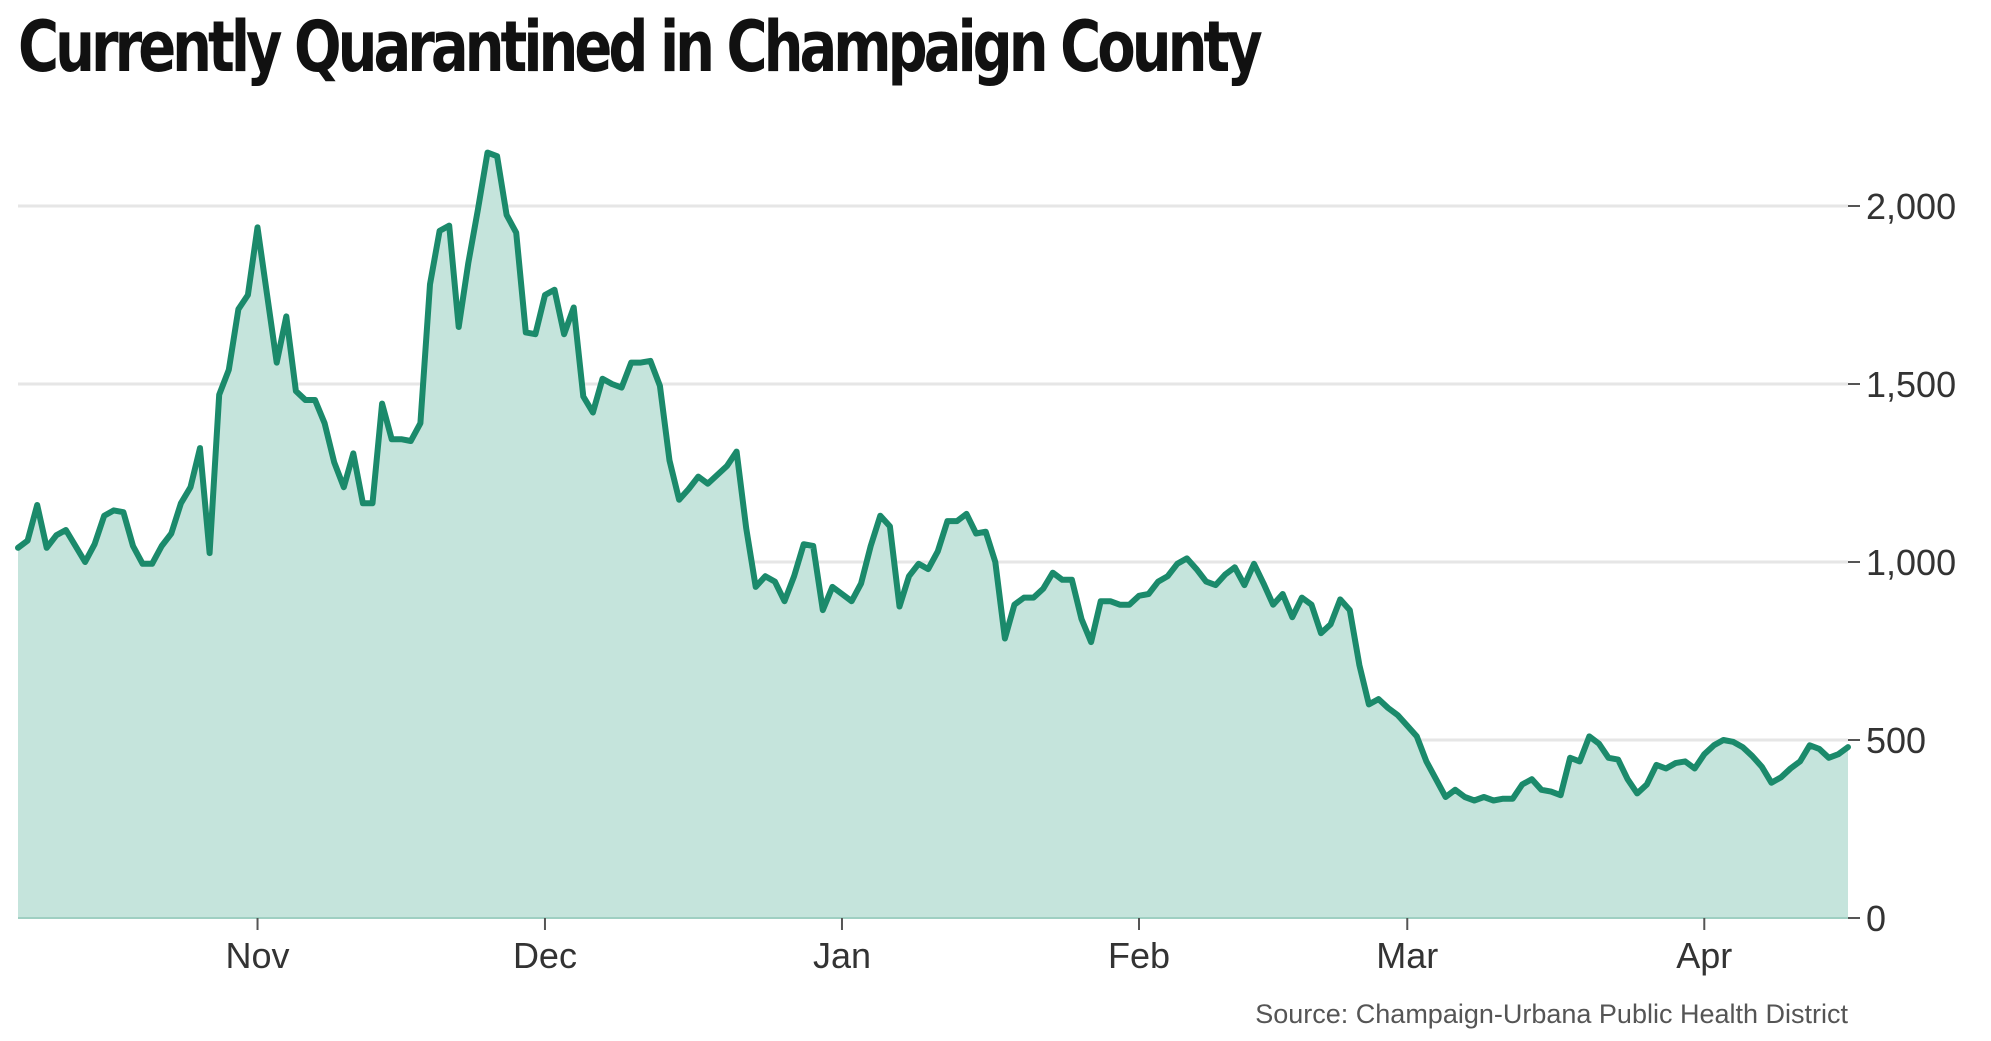 The image size is (1991, 1041). What do you see at coordinates (842, 955) in the screenshot?
I see `x-tick-label: Jan` at bounding box center [842, 955].